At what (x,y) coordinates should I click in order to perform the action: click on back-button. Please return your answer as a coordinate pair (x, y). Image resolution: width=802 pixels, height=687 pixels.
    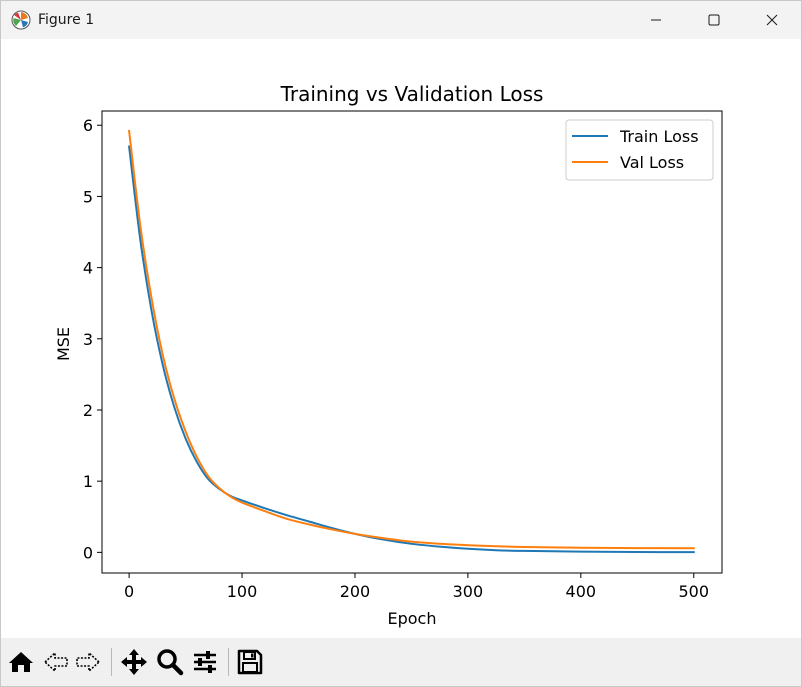
    Looking at the image, I should click on (56, 662).